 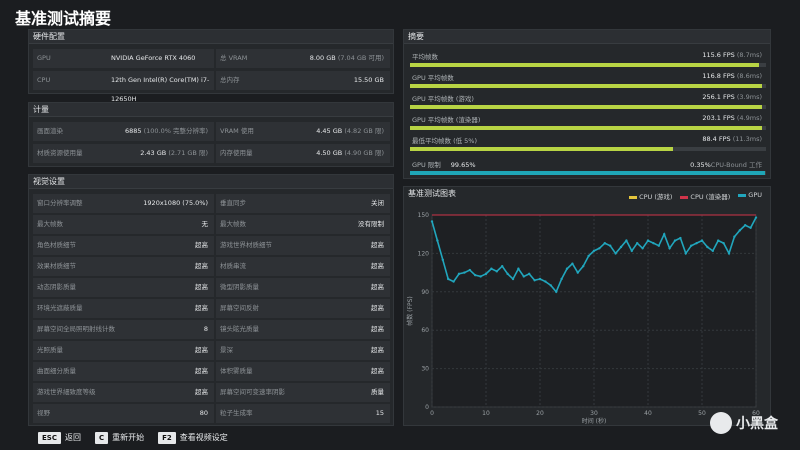 I want to click on summary-item: 平均帧数 115.6 FPS (8.7ms), so click(x=588, y=59).